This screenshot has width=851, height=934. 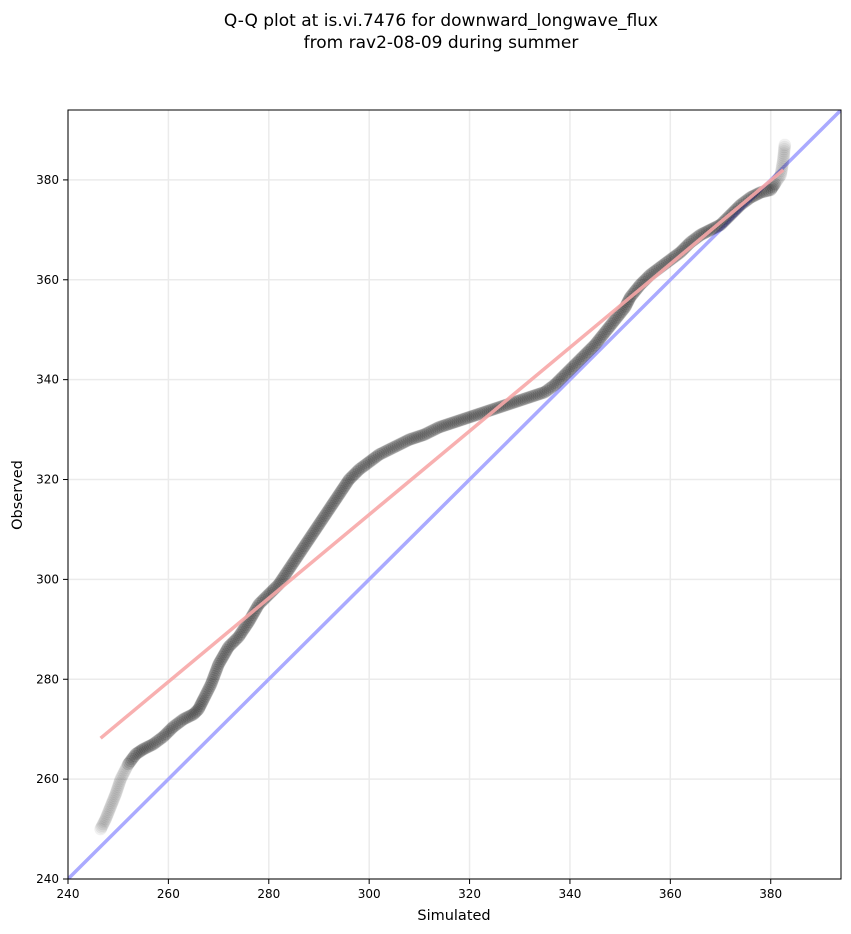 What do you see at coordinates (453, 916) in the screenshot?
I see `x-axis-label: Simulated` at bounding box center [453, 916].